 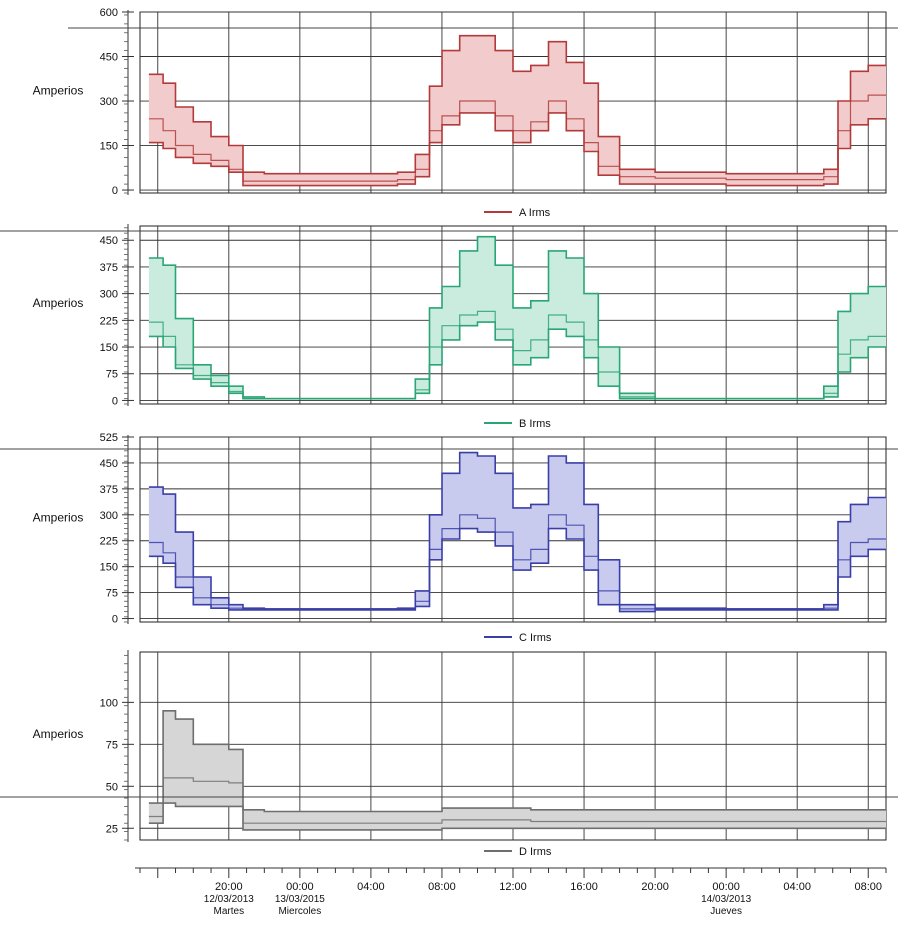 What do you see at coordinates (229, 899) in the screenshot?
I see `x-tick-label: 12/03/2013` at bounding box center [229, 899].